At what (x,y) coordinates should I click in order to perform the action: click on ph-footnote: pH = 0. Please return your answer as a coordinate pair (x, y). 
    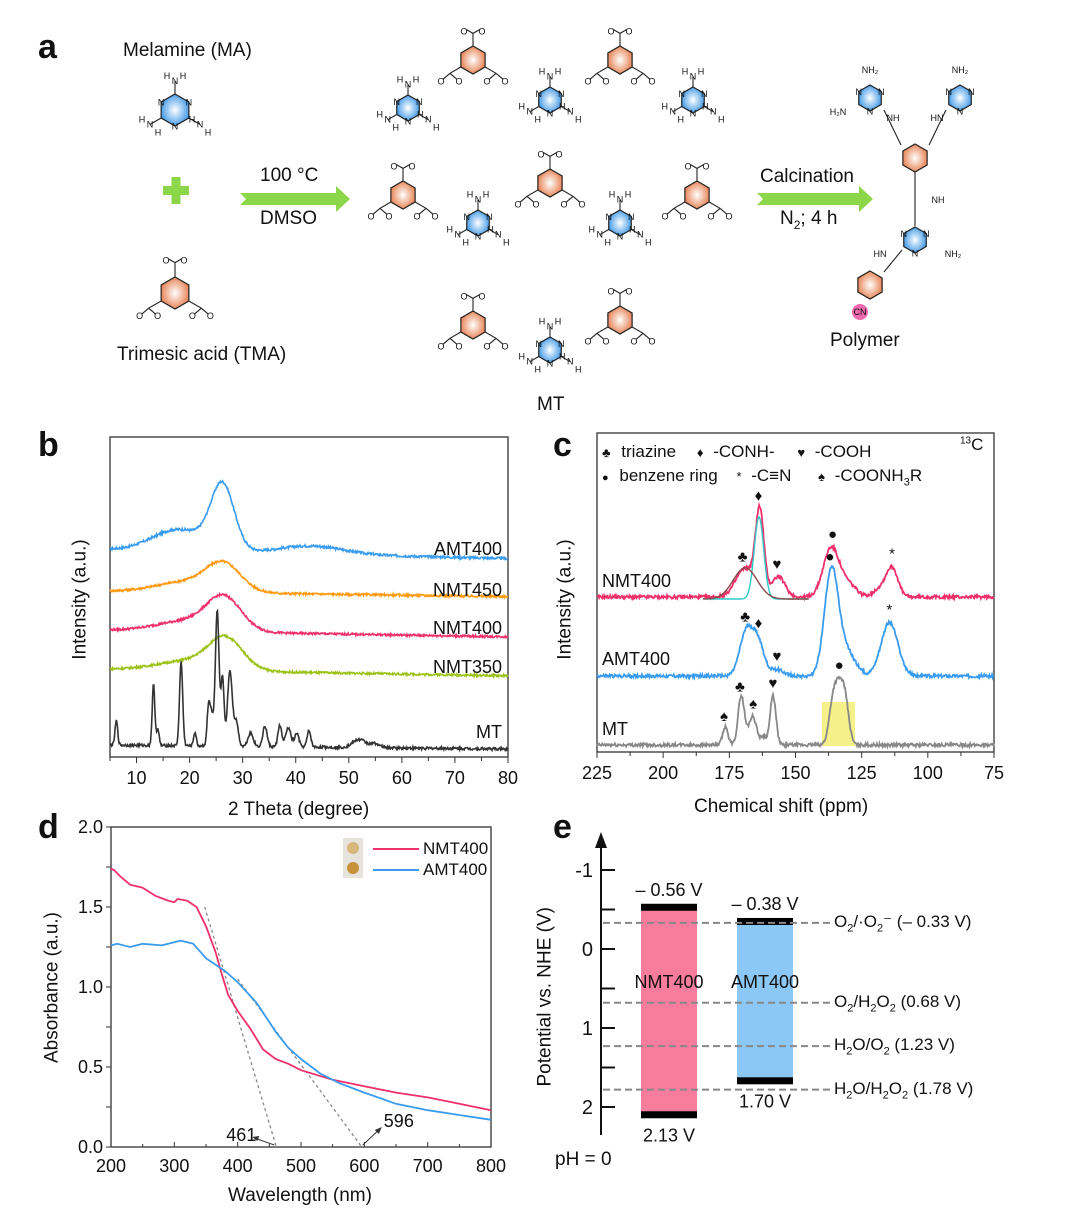
    Looking at the image, I should click on (583, 1159).